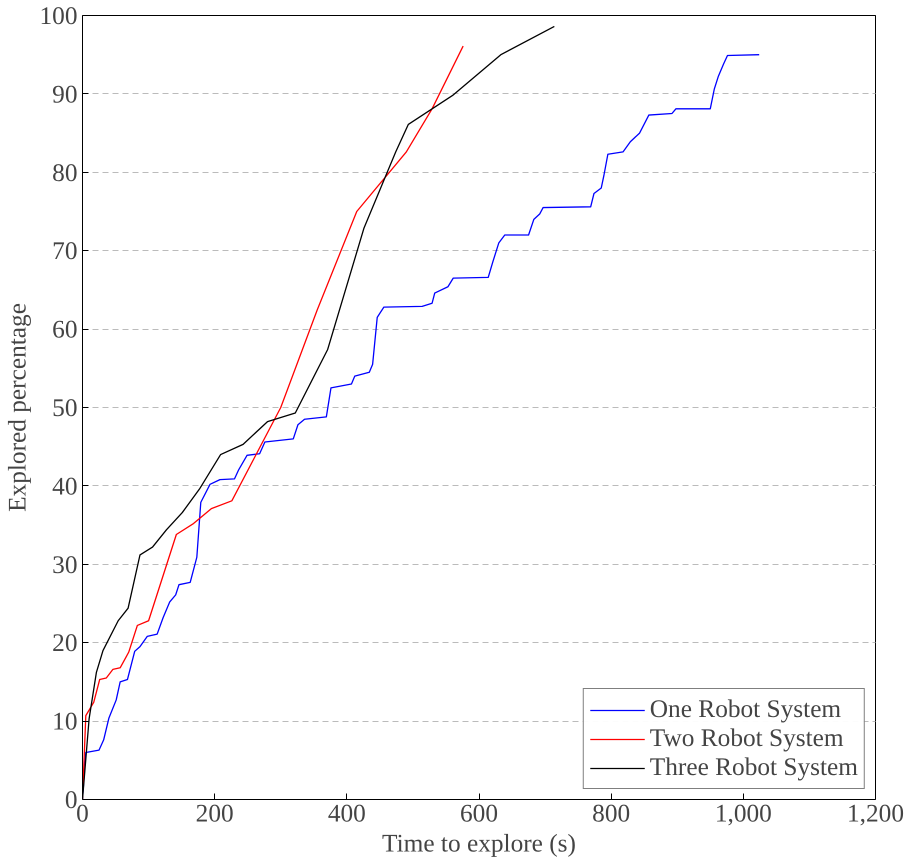 The width and height of the screenshot is (917, 868). I want to click on y-axis-title: Explored percentage, so click(18, 407).